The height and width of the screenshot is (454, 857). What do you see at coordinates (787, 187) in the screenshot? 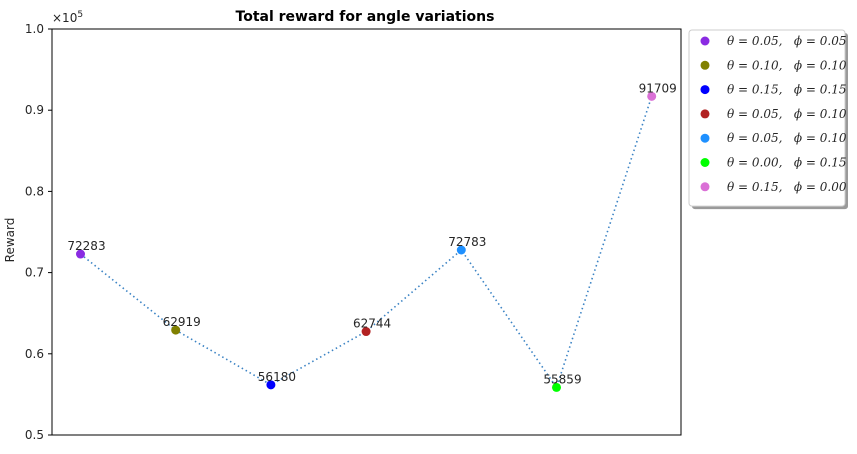
I see `legend-entry: θ = 0.15, ϕ = 0.00` at bounding box center [787, 187].